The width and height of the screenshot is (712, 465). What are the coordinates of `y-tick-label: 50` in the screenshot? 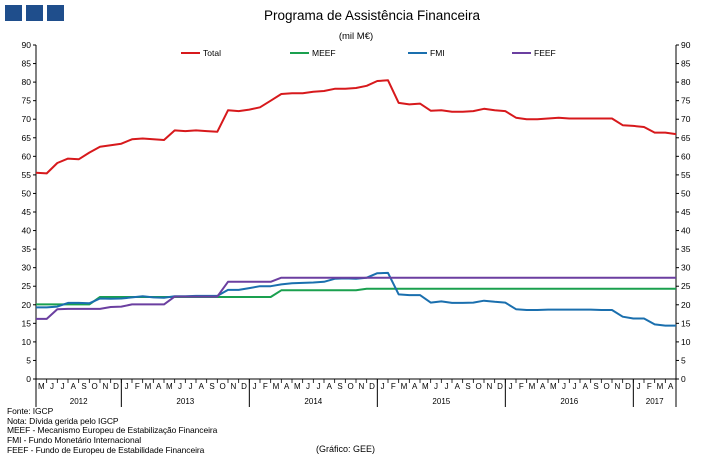 It's located at (686, 193).